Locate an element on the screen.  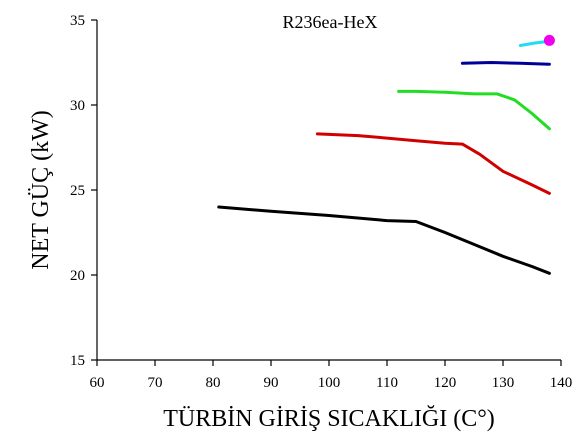
x-tick-label: 60 is located at coordinates (97, 383).